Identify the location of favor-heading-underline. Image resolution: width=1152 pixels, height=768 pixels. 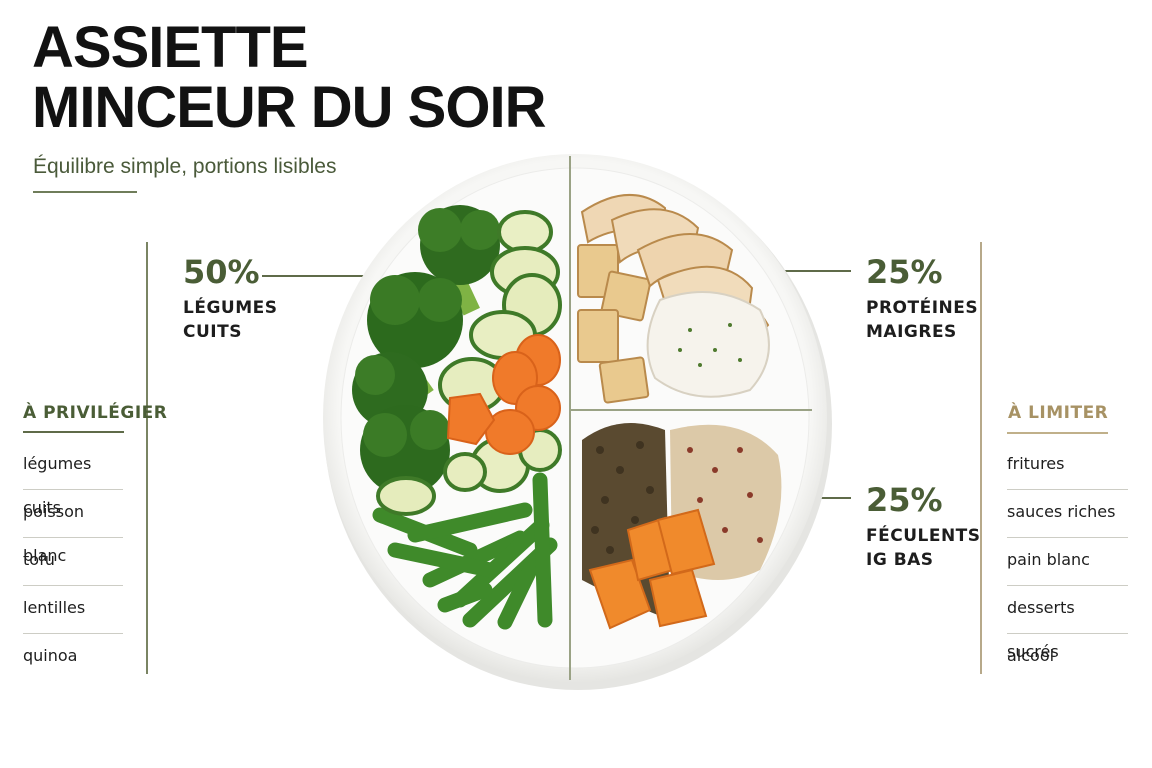
(73, 432).